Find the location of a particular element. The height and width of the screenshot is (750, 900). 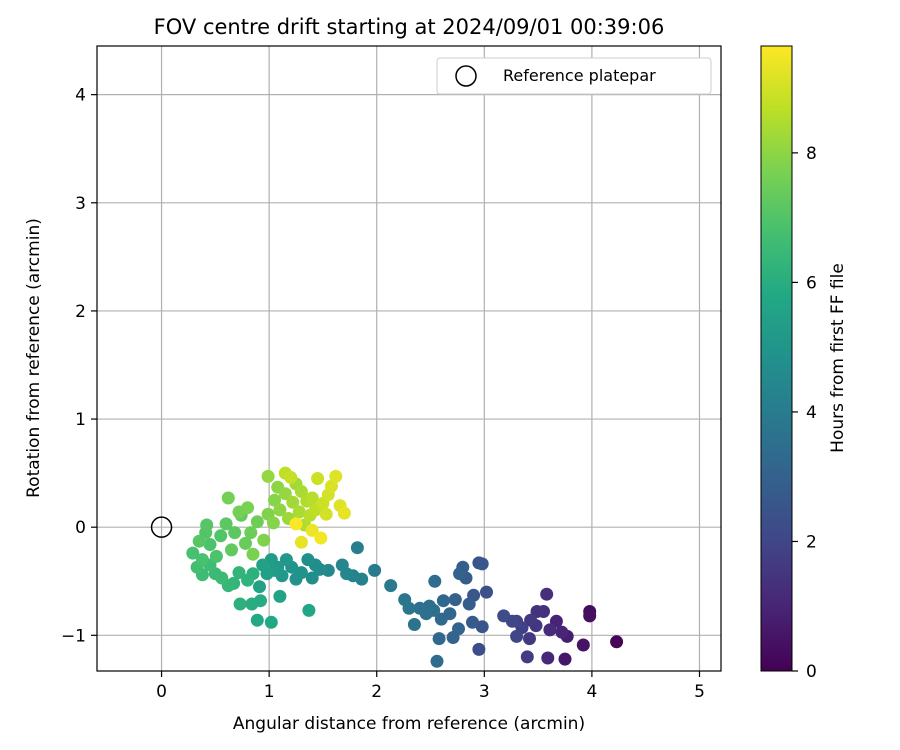

colorbar-label: Hours from first FF file is located at coordinates (838, 358).